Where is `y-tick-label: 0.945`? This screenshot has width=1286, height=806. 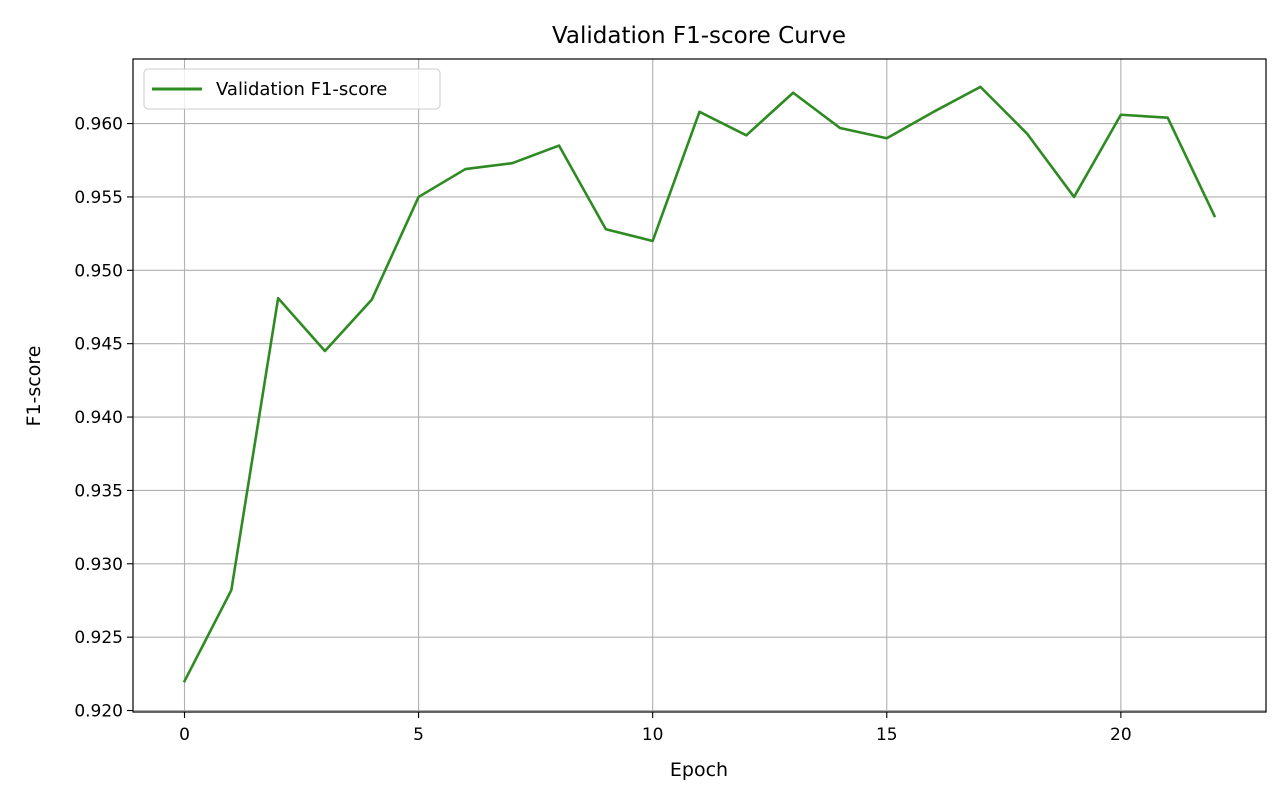
y-tick-label: 0.945 is located at coordinates (98, 345).